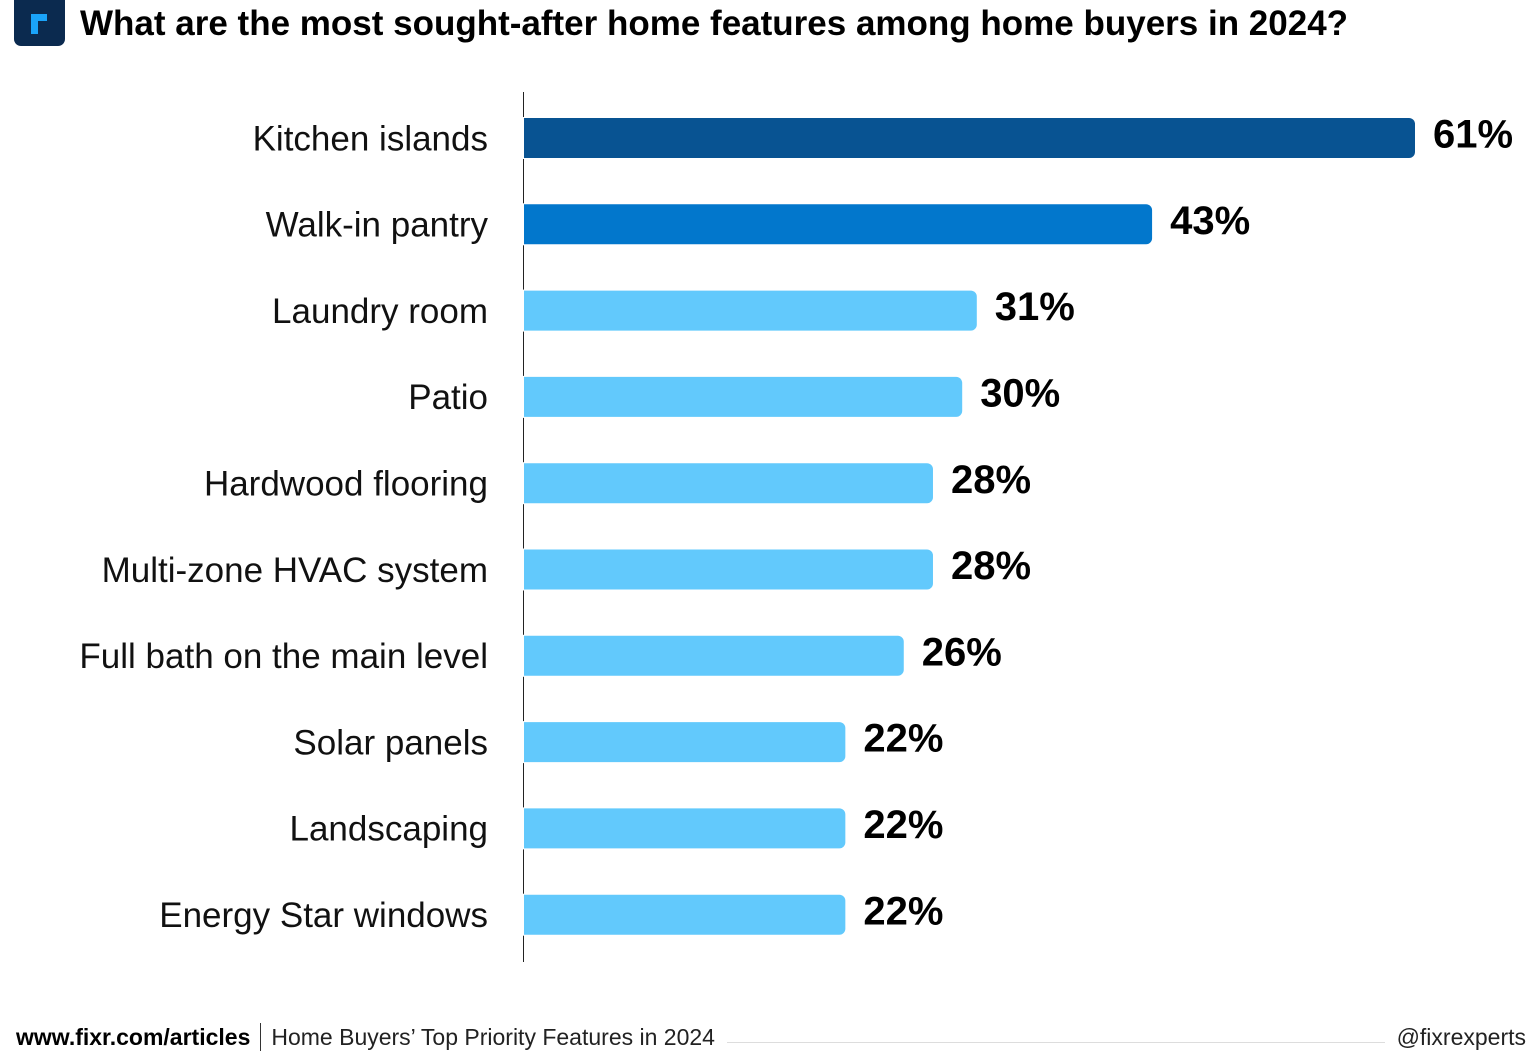 This screenshot has width=1540, height=1064. I want to click on category-label: Patio, so click(448, 397).